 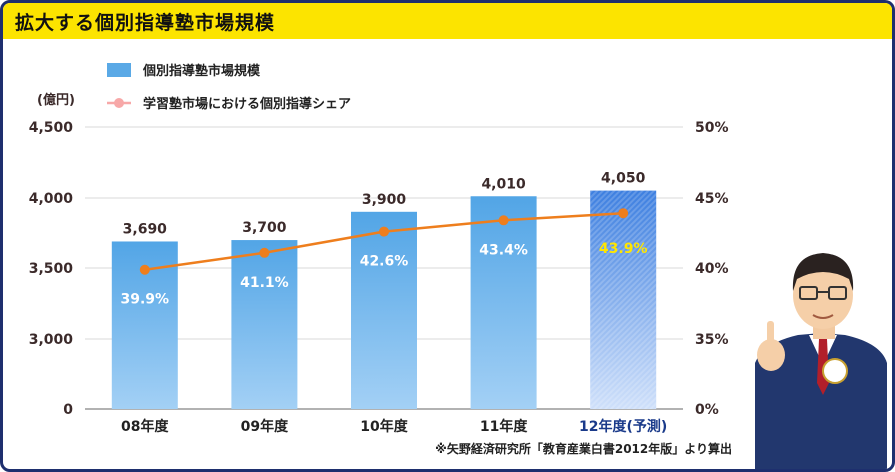 What do you see at coordinates (623, 299) in the screenshot?
I see `bar-forecast-hatch` at bounding box center [623, 299].